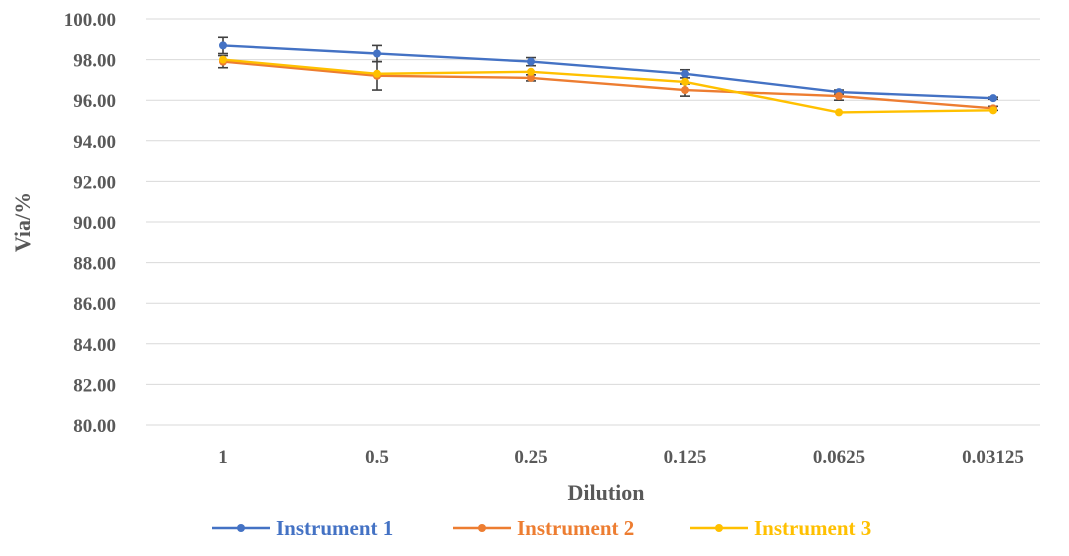 The image size is (1069, 556). Describe the element at coordinates (334, 528) in the screenshot. I see `legend-label: Instrument 1` at that location.